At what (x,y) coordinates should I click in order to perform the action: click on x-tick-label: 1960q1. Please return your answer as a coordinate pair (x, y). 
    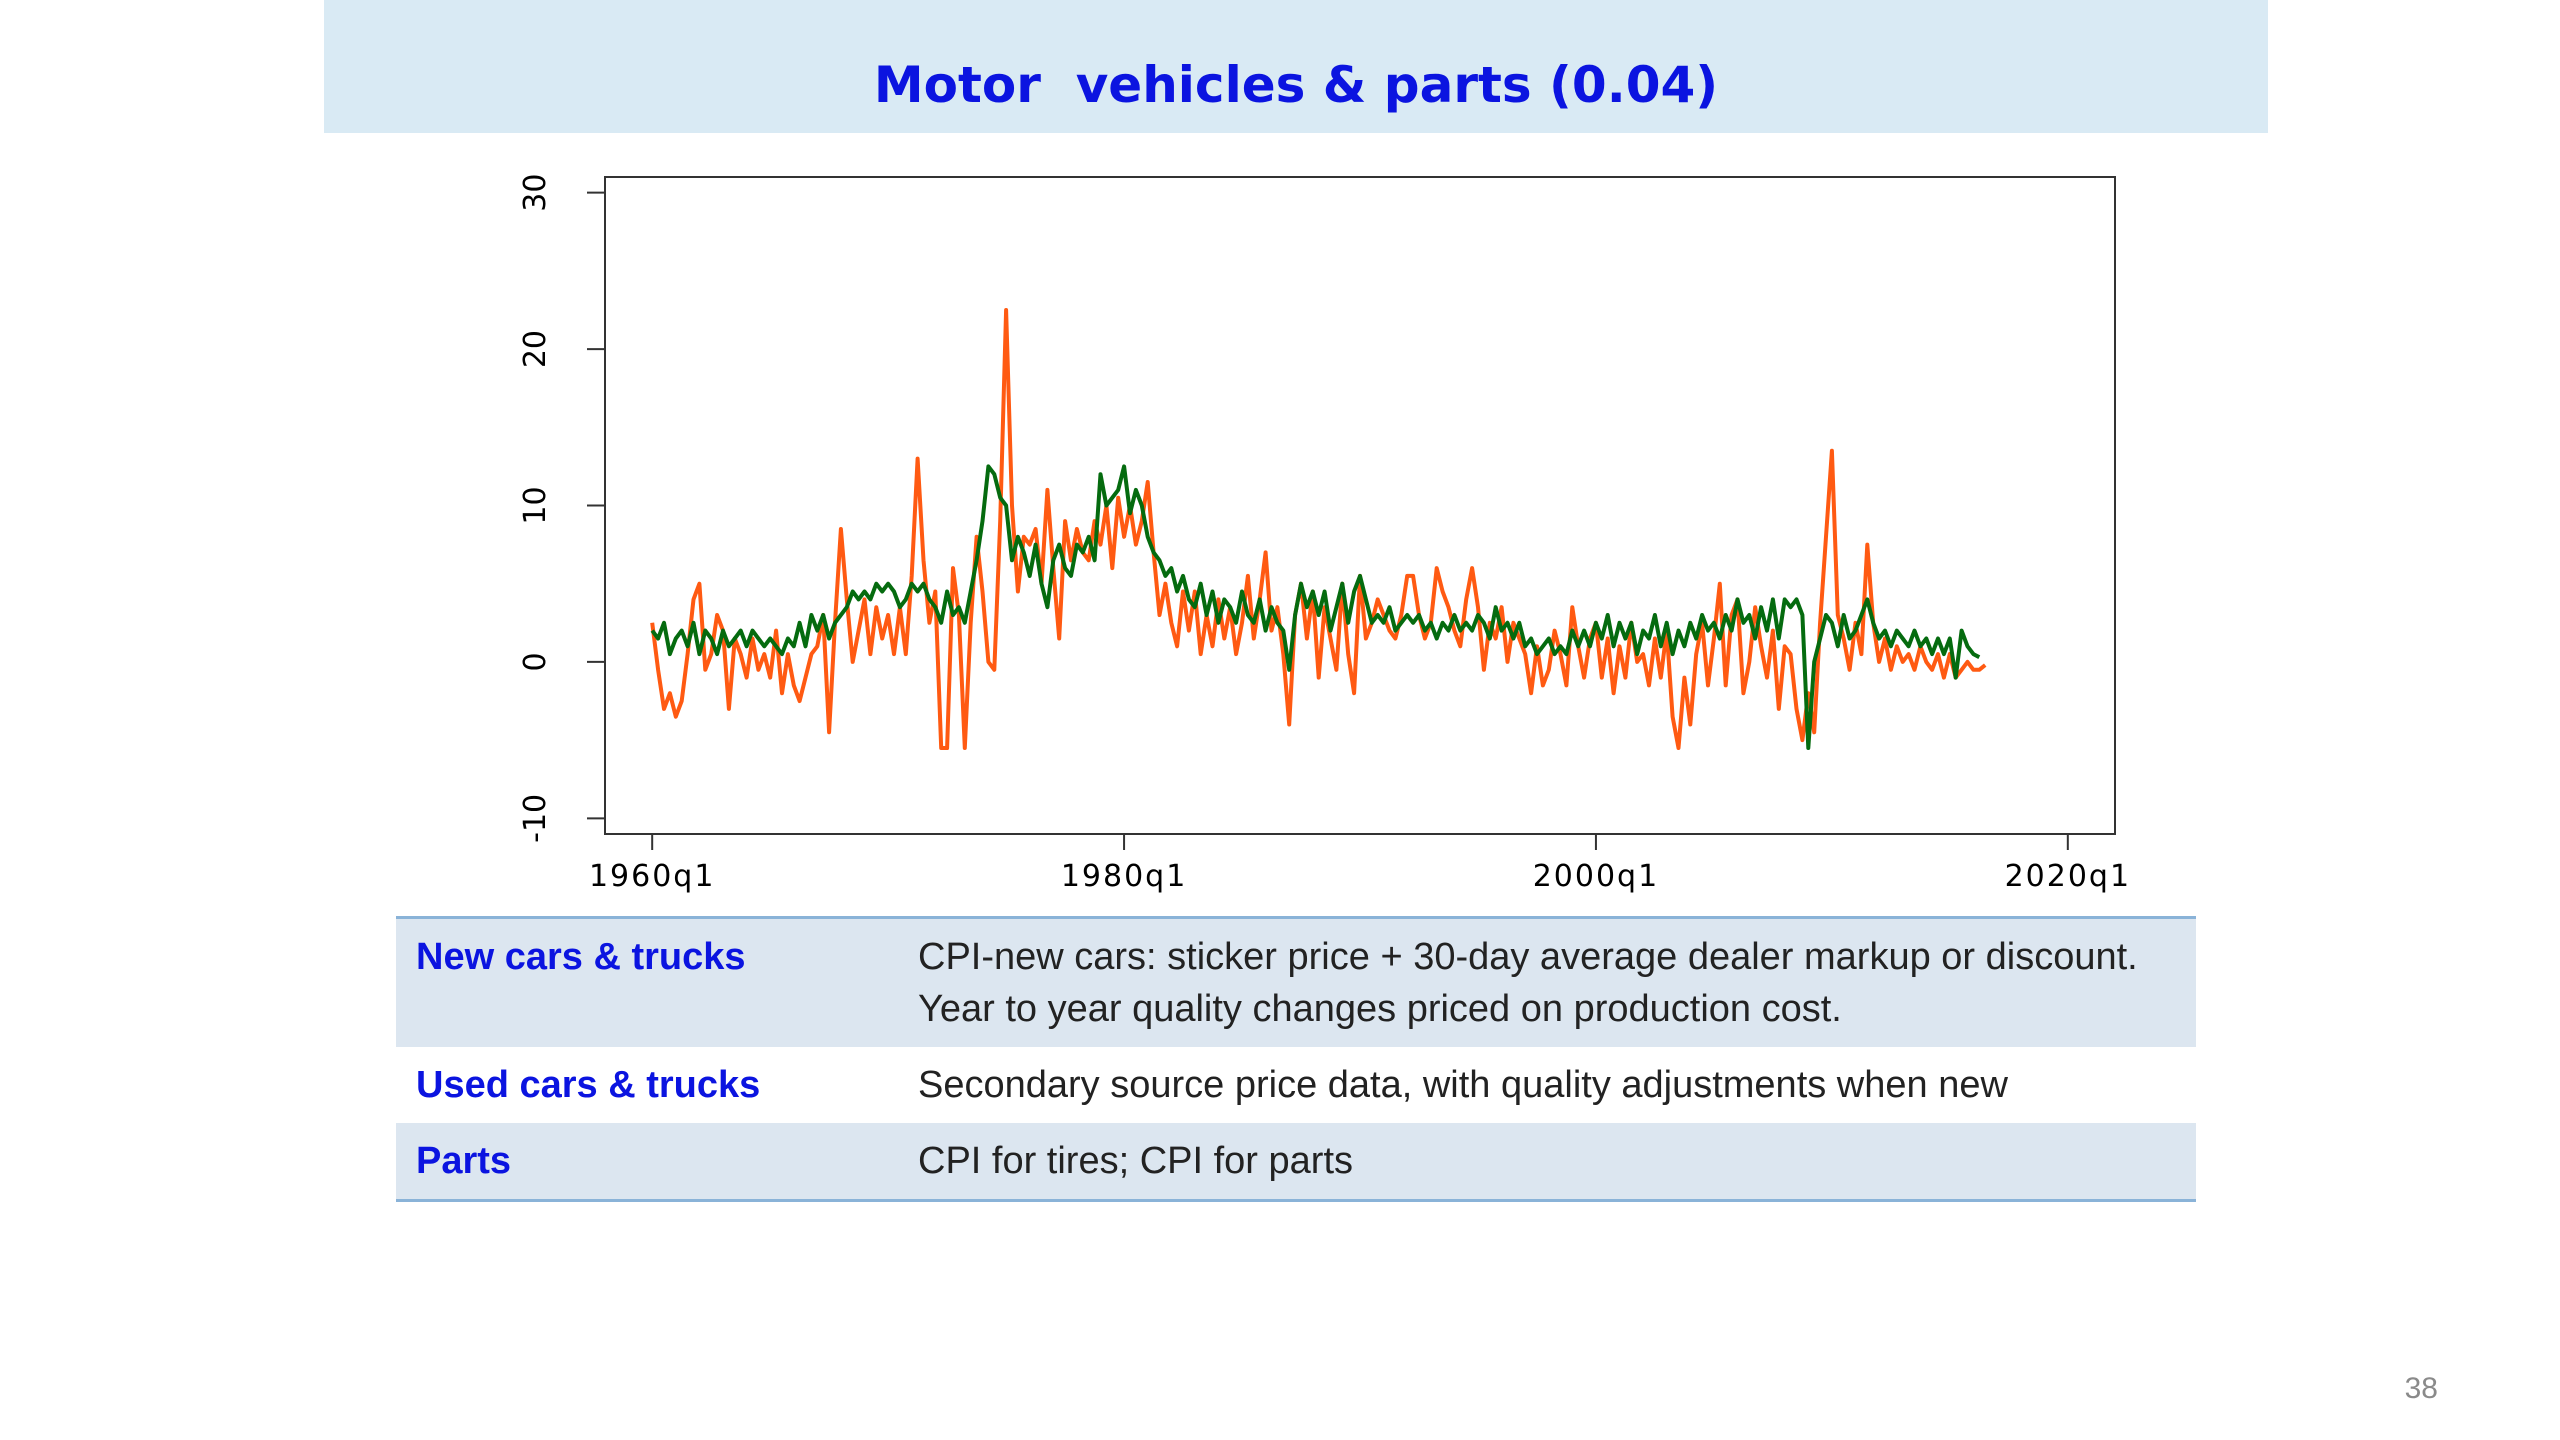
    Looking at the image, I should click on (652, 876).